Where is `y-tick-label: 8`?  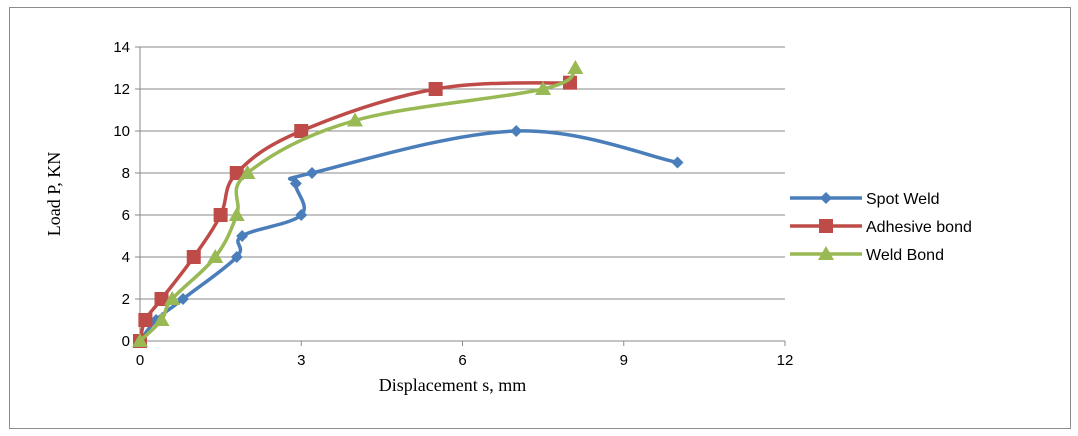
y-tick-label: 8 is located at coordinates (126, 173).